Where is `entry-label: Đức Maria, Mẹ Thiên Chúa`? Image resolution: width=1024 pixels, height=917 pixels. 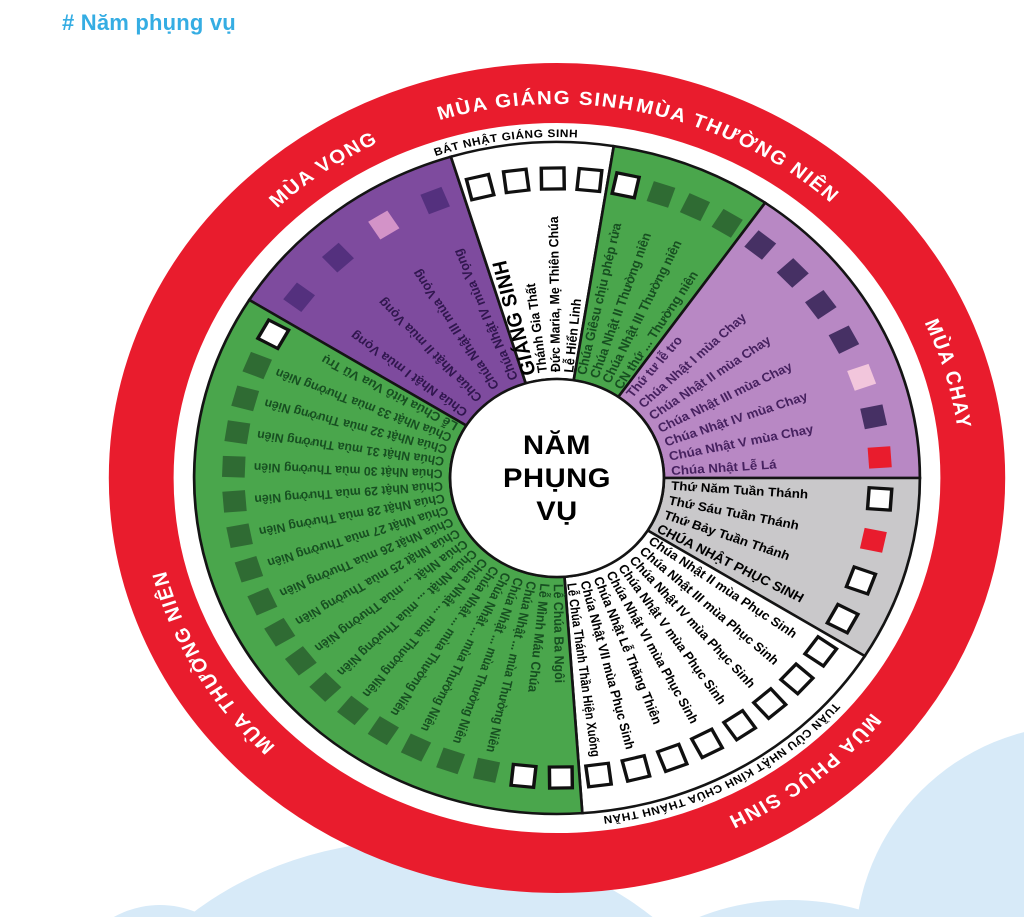 entry-label: Đức Maria, Mẹ Thiên Chúa is located at coordinates (555, 294).